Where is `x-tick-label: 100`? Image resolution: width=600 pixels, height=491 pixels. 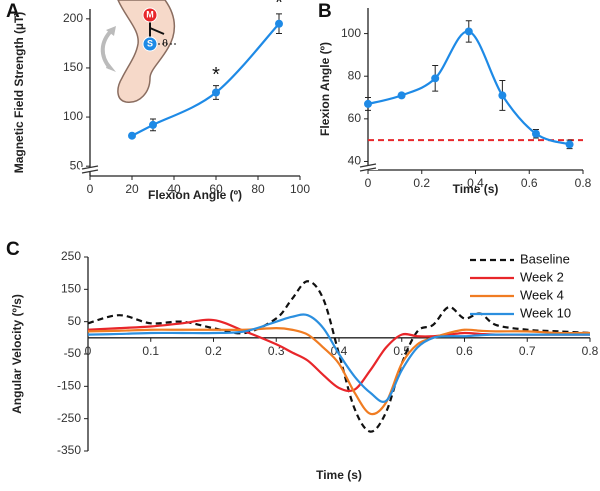 x-tick-label: 100 is located at coordinates (300, 189).